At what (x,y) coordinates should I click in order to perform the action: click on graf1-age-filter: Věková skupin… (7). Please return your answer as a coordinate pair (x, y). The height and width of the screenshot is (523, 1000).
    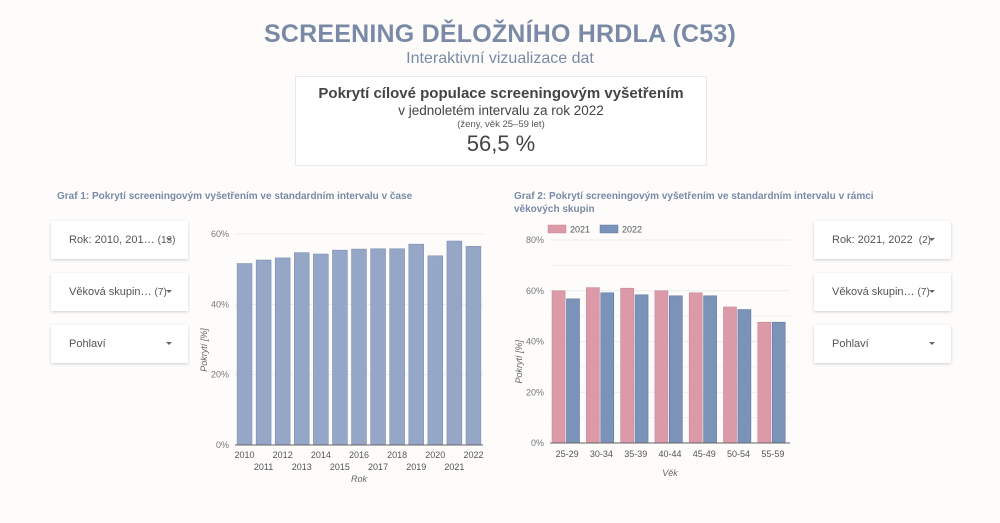
    Looking at the image, I should click on (119, 292).